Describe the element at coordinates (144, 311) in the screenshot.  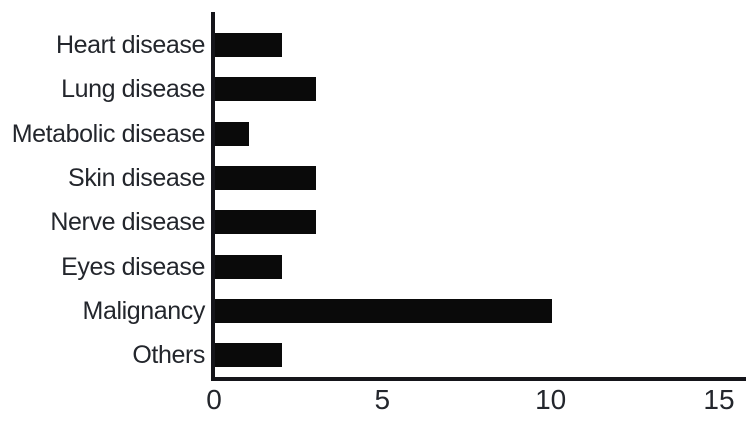
I see `category-label: Malignancy` at that location.